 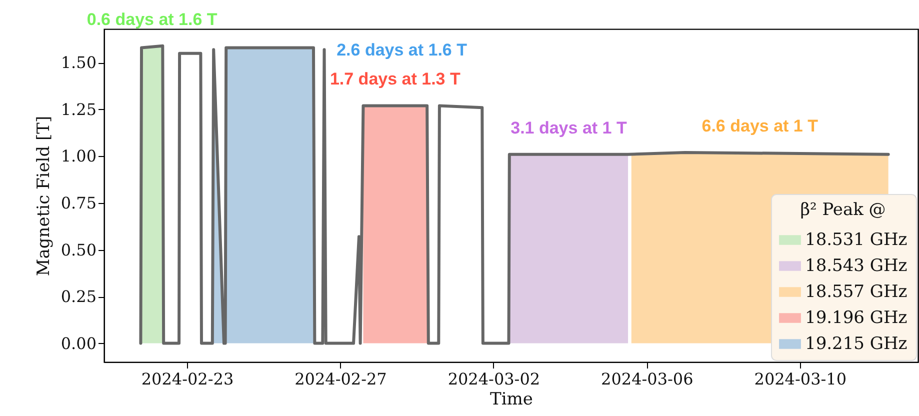 What do you see at coordinates (78, 296) in the screenshot?
I see `y-tick-label: 0.25` at bounding box center [78, 296].